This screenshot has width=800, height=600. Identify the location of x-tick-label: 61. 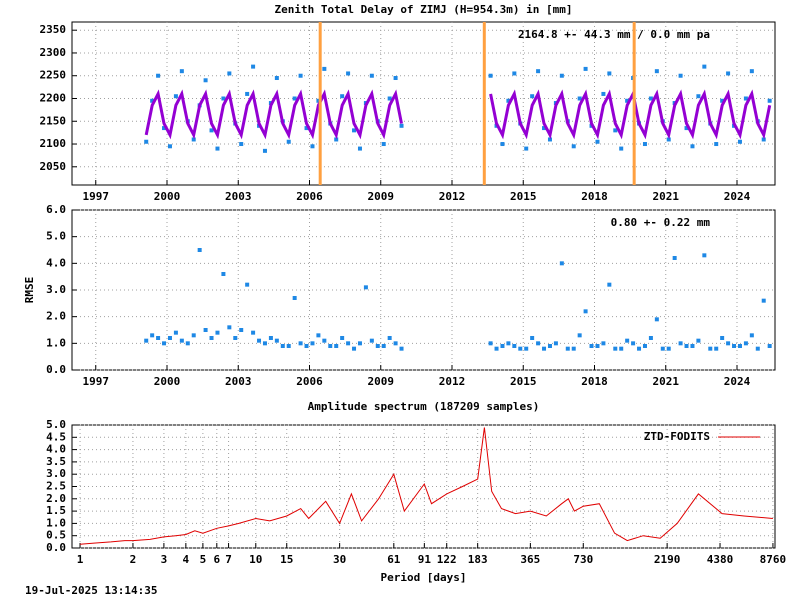
(394, 559).